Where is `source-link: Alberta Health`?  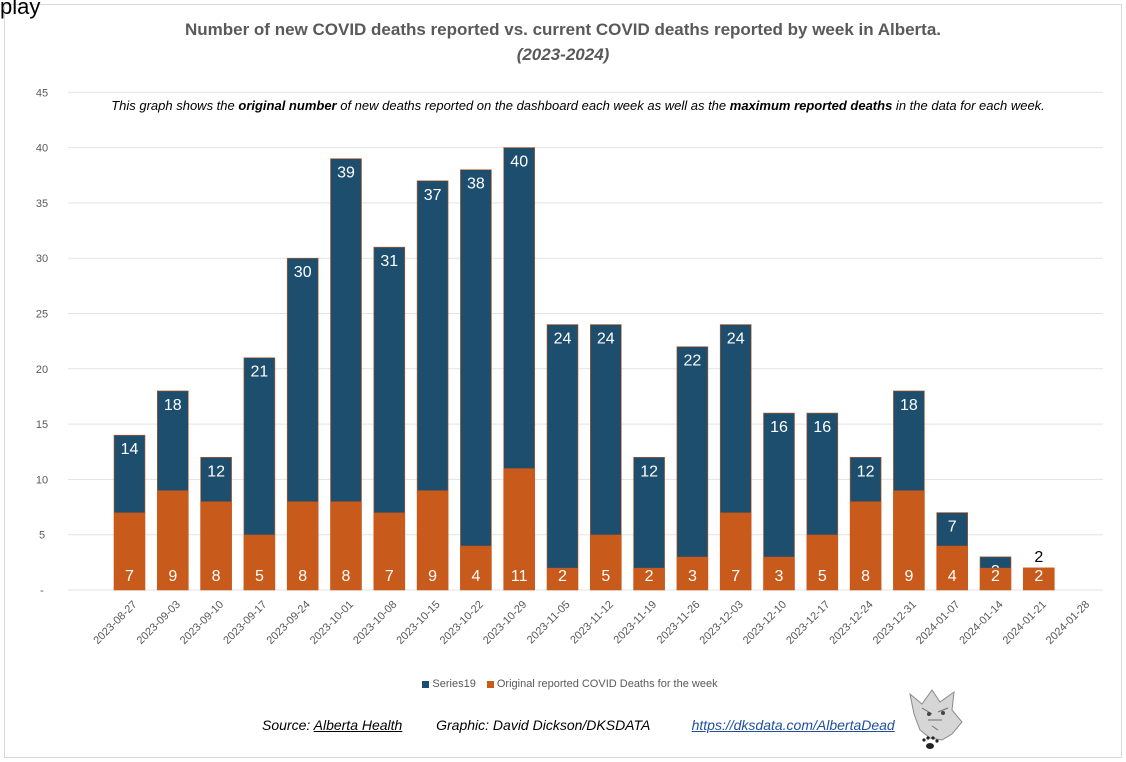
source-link: Alberta Health is located at coordinates (358, 725).